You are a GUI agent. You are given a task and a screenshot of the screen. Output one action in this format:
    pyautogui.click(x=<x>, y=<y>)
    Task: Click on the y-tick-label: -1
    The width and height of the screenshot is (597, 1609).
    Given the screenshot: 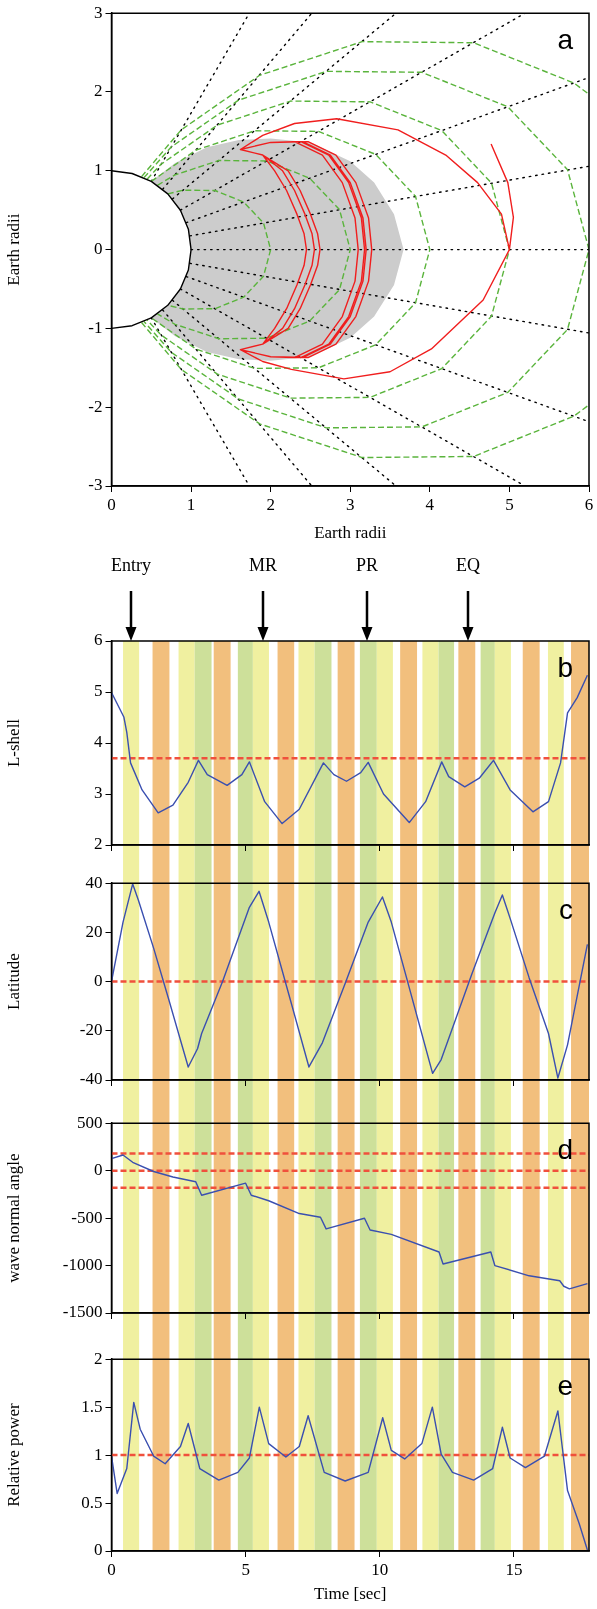 What is the action you would take?
    pyautogui.click(x=95, y=327)
    